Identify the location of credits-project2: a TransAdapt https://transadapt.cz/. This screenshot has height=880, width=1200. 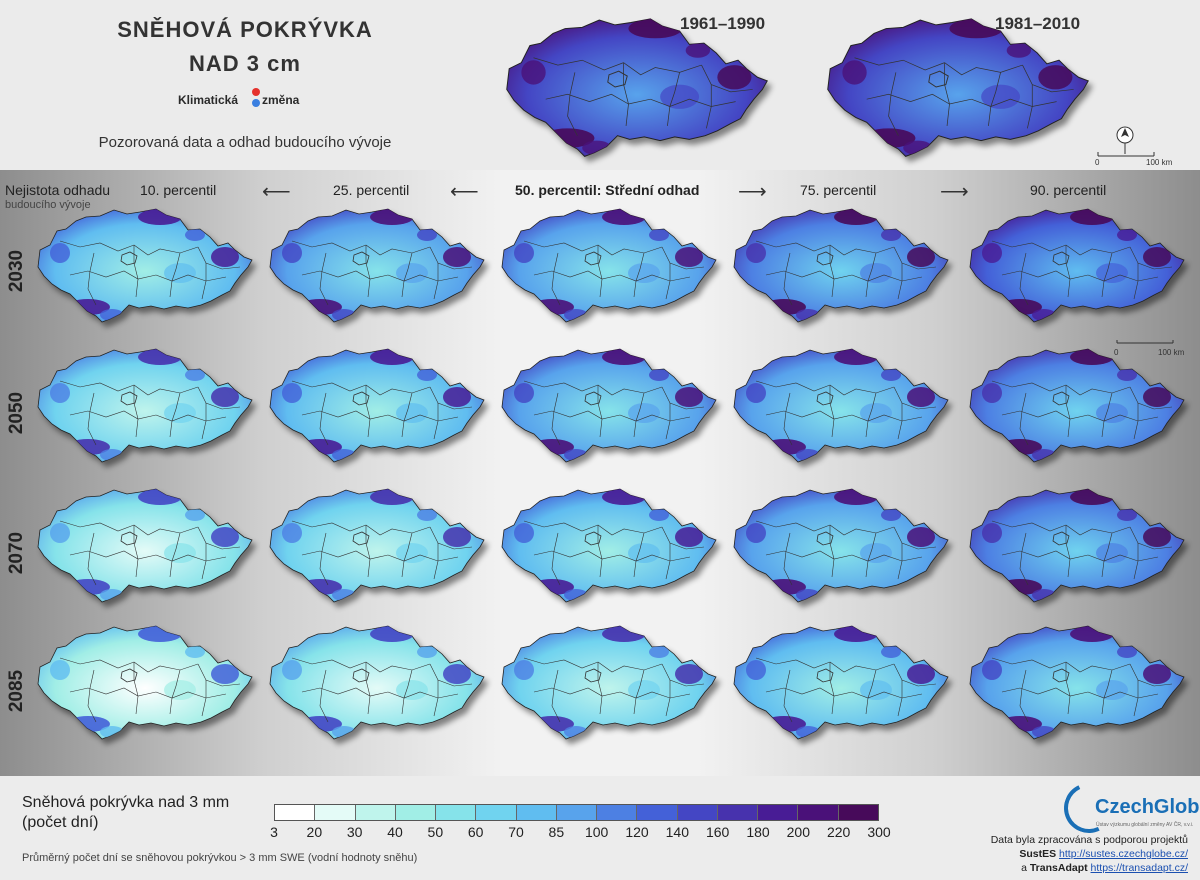
(1104, 868).